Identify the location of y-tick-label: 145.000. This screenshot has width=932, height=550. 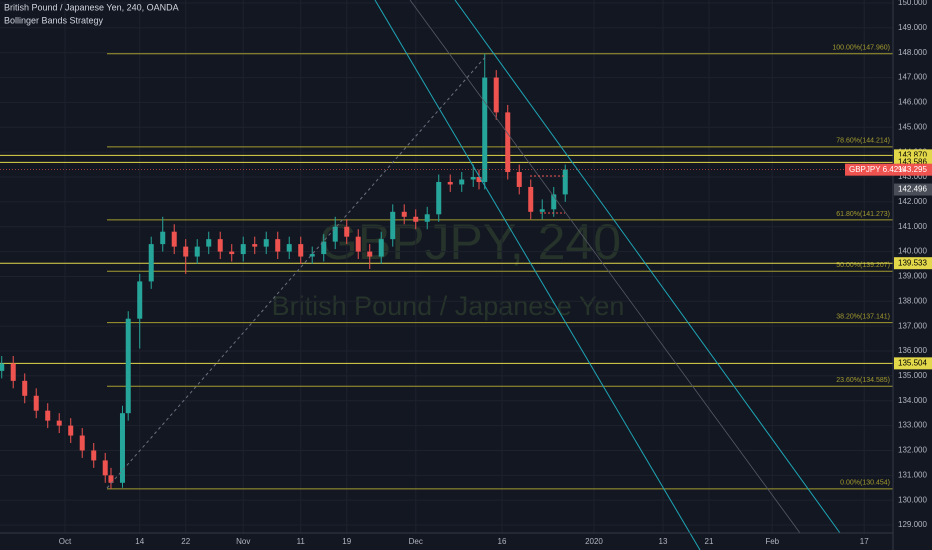
(912, 126).